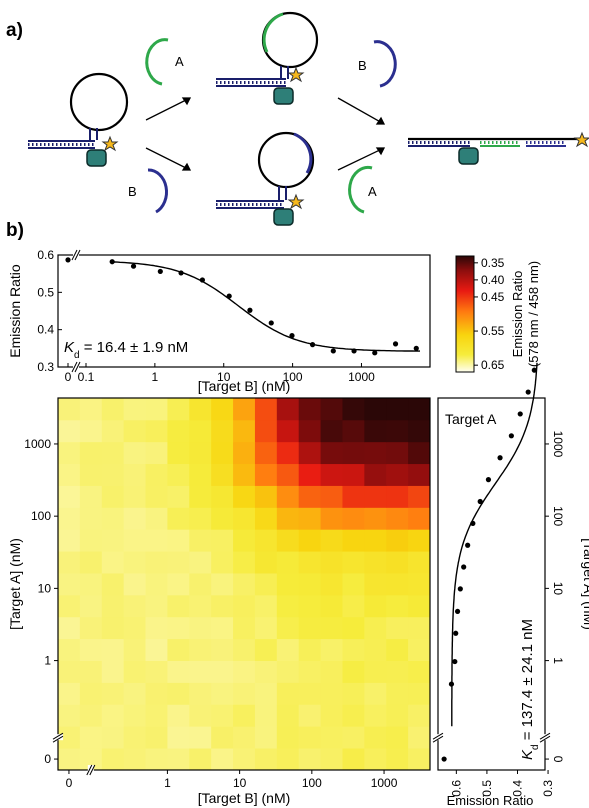 This screenshot has width=589, height=808. I want to click on x-tick-label: 0, so click(68, 377).